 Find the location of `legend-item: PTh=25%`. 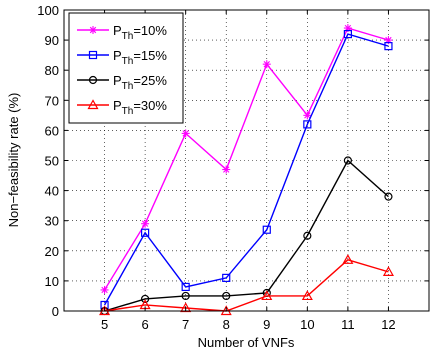

legend-item: PTh=25% is located at coordinates (122, 82).